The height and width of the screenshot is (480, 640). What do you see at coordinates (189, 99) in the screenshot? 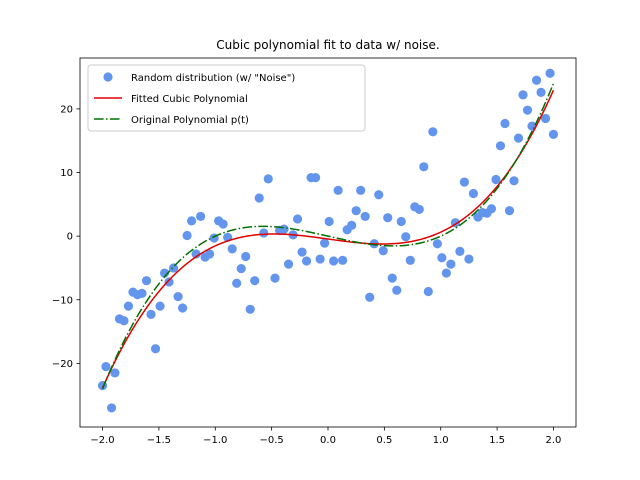
I see `legend-label: Fitted Cubic Polynomial` at bounding box center [189, 99].